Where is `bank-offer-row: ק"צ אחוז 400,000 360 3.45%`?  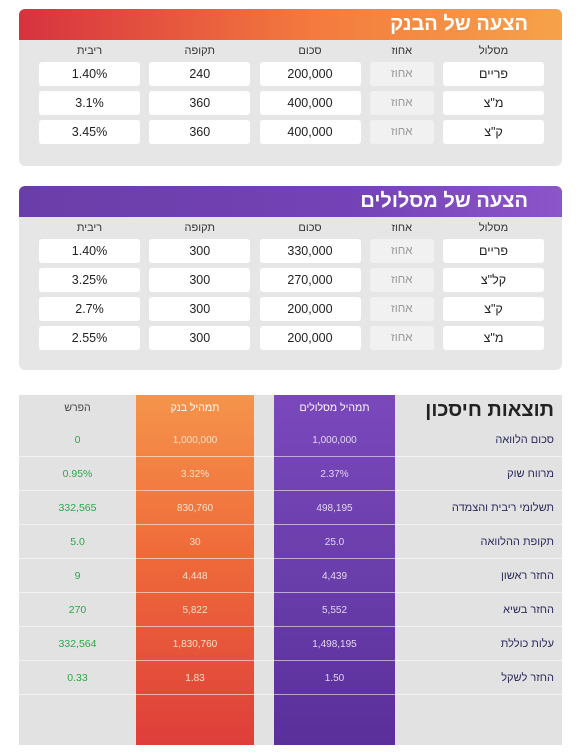 bank-offer-row: ק"צ אחוז 400,000 360 3.45% is located at coordinates (291, 132).